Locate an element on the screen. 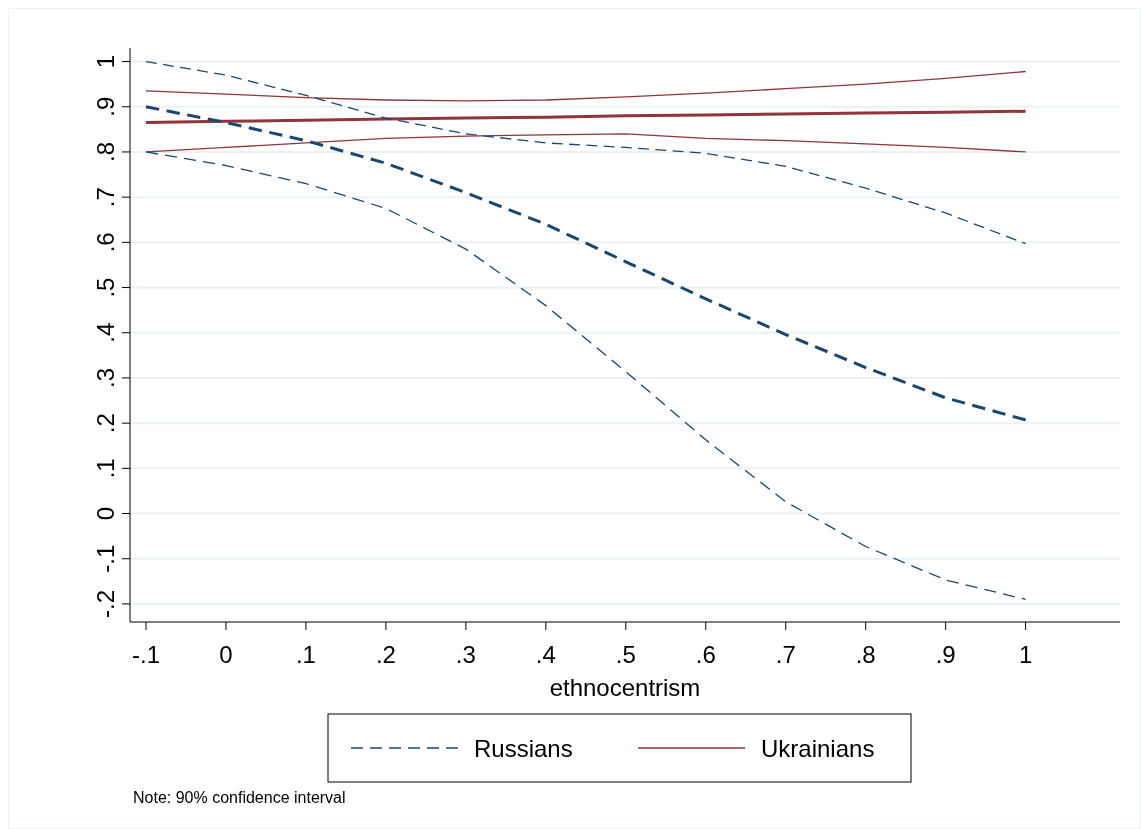 The height and width of the screenshot is (829, 1141). y-tick-label: 0 is located at coordinates (105, 513).